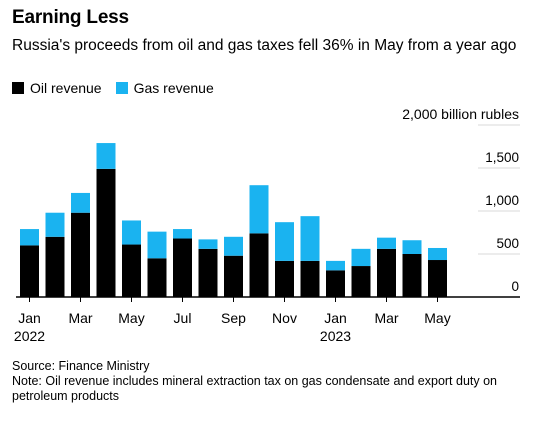 This screenshot has height=423, width=533. I want to click on legend-swatch-gas, so click(121, 88).